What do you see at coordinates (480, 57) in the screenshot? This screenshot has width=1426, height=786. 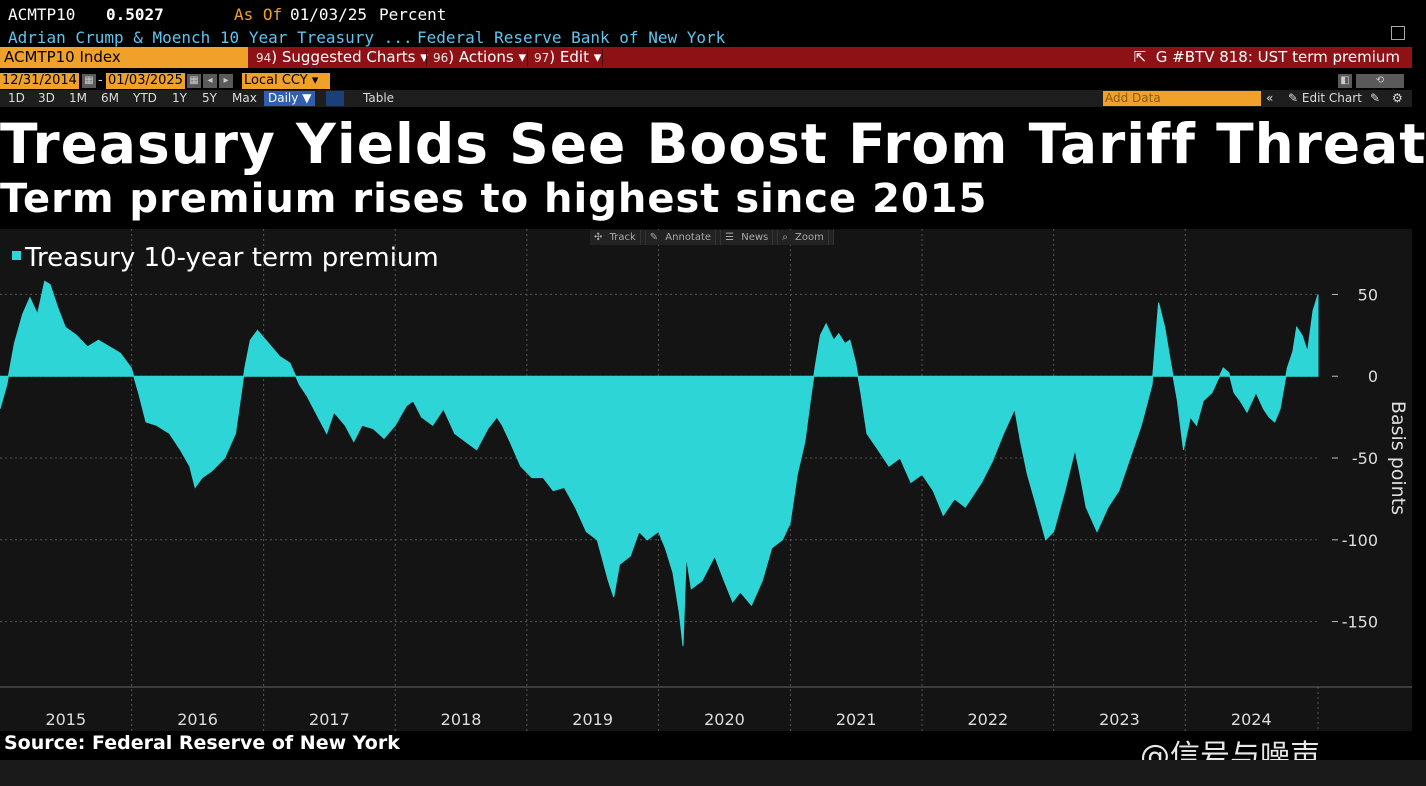 I see `menu-actions: 96) Actions ▾` at bounding box center [480, 57].